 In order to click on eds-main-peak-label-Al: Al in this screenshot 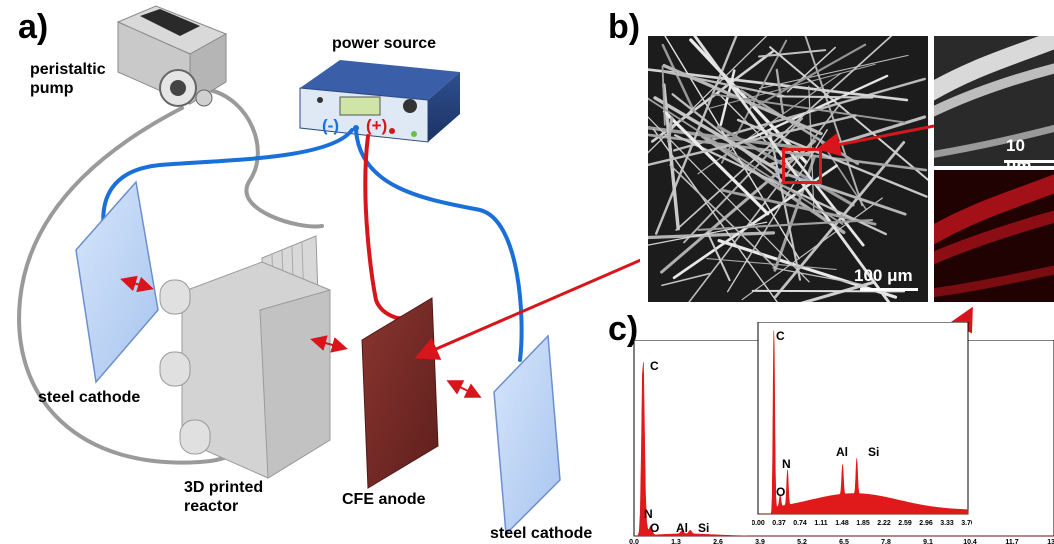, I will do `click(682, 528)`.